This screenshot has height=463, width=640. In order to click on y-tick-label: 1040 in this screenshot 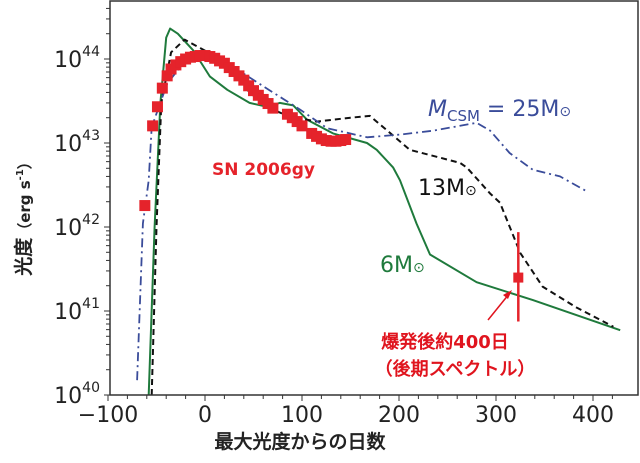, I will do `click(77, 394)`.